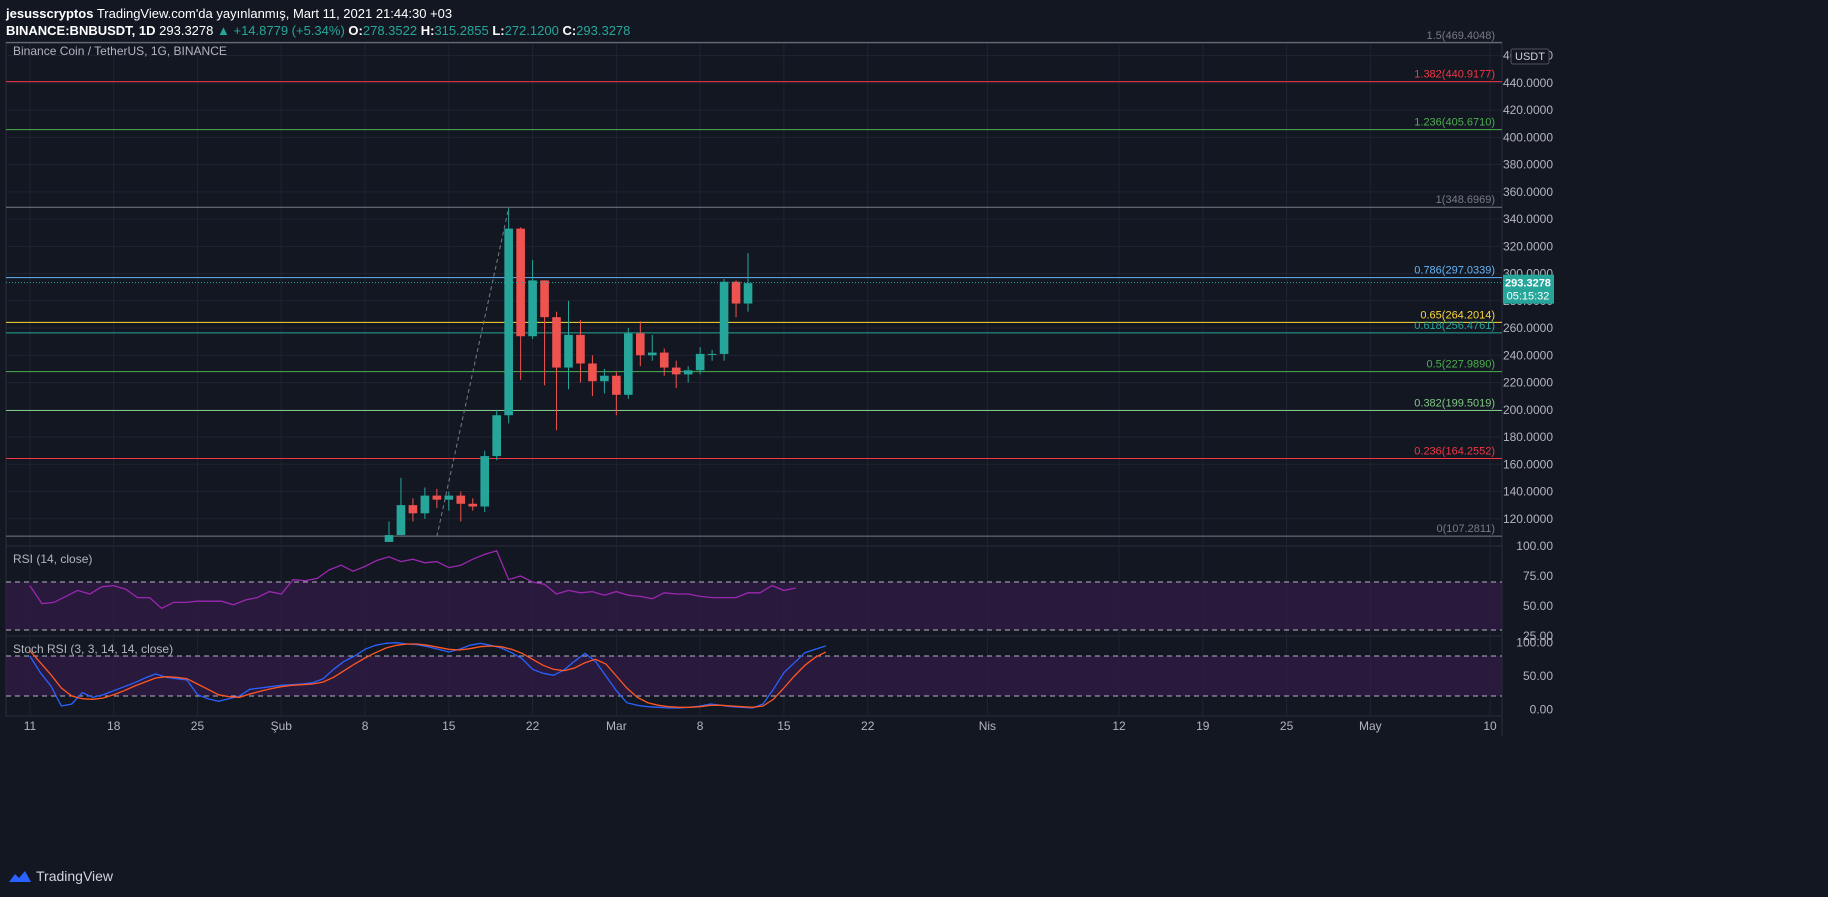  What do you see at coordinates (120, 51) in the screenshot?
I see `chart-title: Binance Coin / TetherUS, 1G, BINANCE` at bounding box center [120, 51].